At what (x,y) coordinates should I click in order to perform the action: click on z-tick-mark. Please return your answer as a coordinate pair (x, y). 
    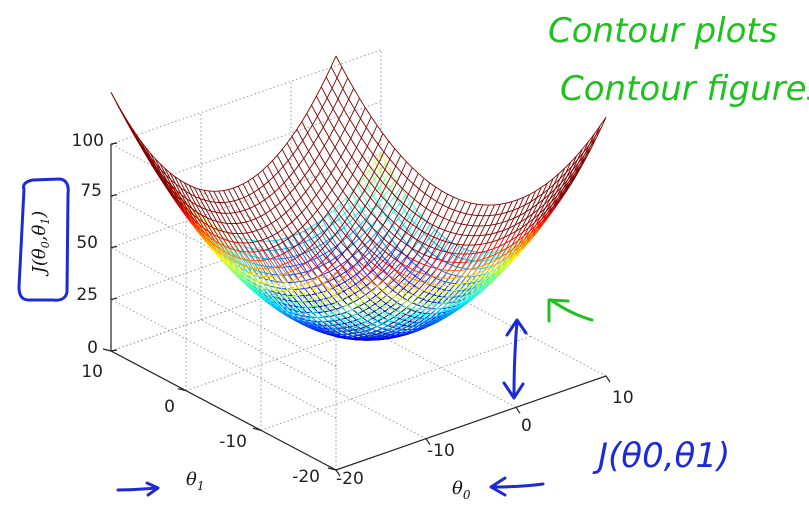
    Looking at the image, I should click on (114, 247).